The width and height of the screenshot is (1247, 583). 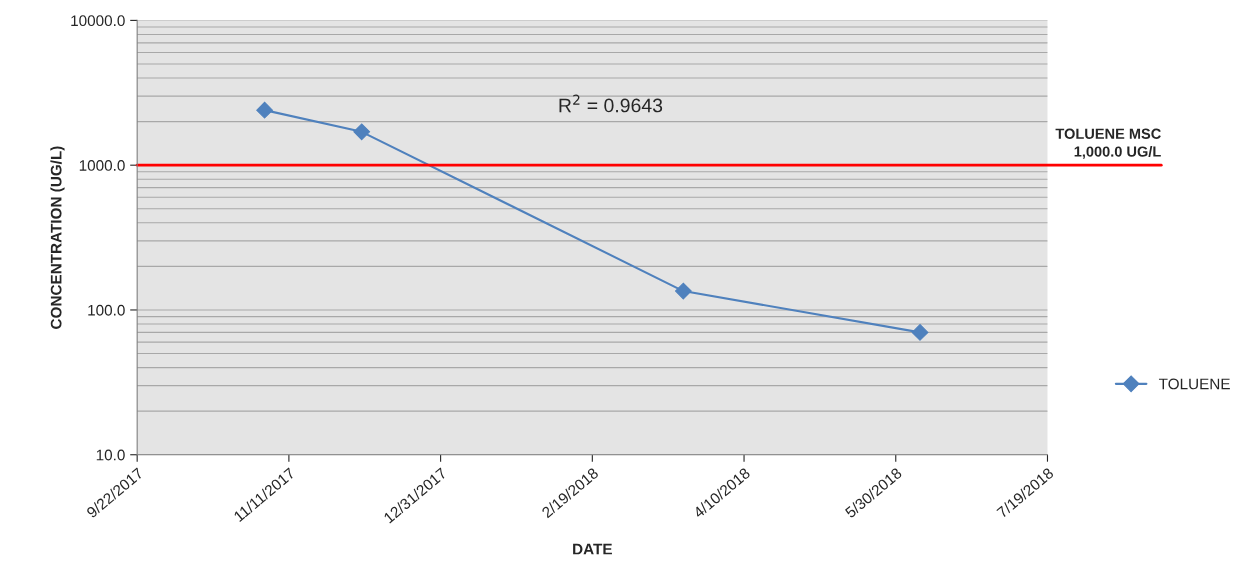 What do you see at coordinates (592, 549) in the screenshot?
I see `x-axis-title: DATE` at bounding box center [592, 549].